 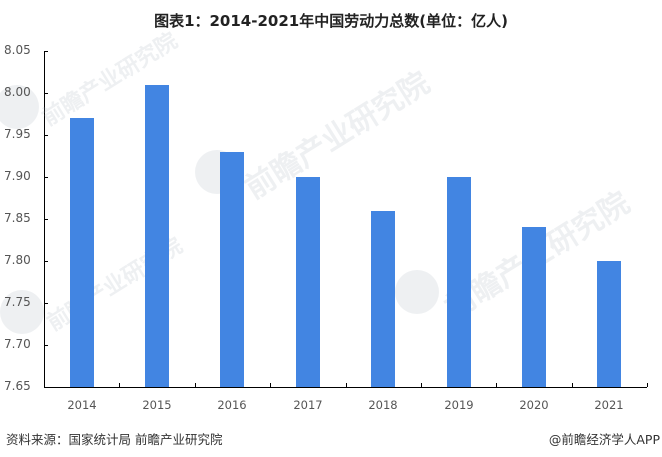 I want to click on y-tick-label: 7.80, so click(x=17, y=260).